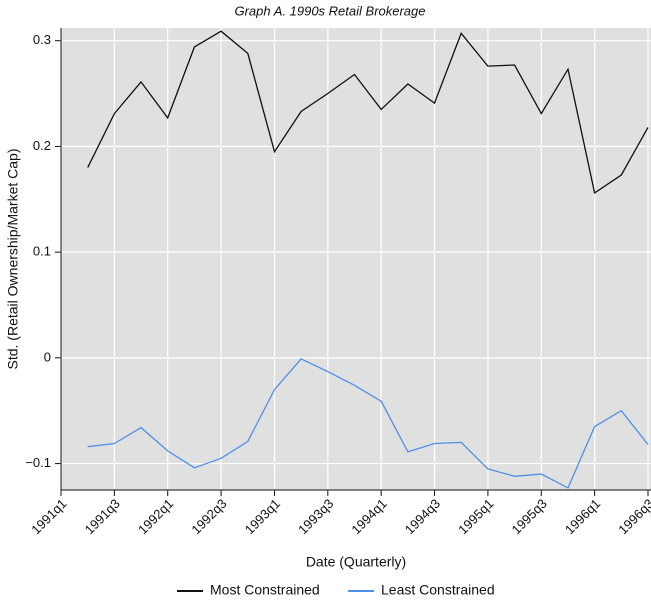 This screenshot has width=651, height=603. What do you see at coordinates (265, 590) in the screenshot?
I see `legend-label: Most Constrained` at bounding box center [265, 590].